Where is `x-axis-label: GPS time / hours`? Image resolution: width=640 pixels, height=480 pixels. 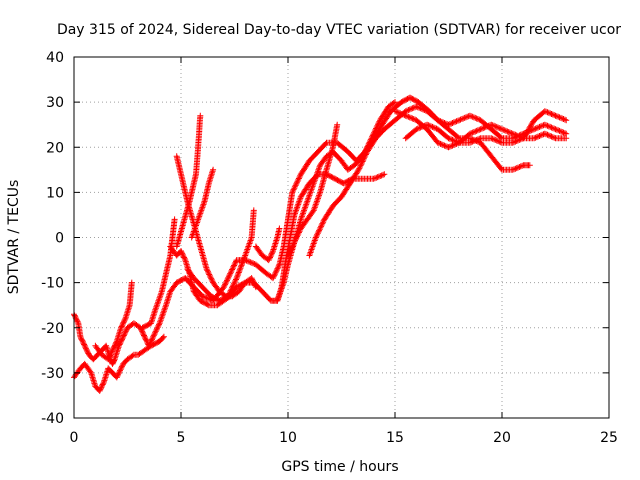
x-axis-label: GPS time / hours is located at coordinates (339, 467).